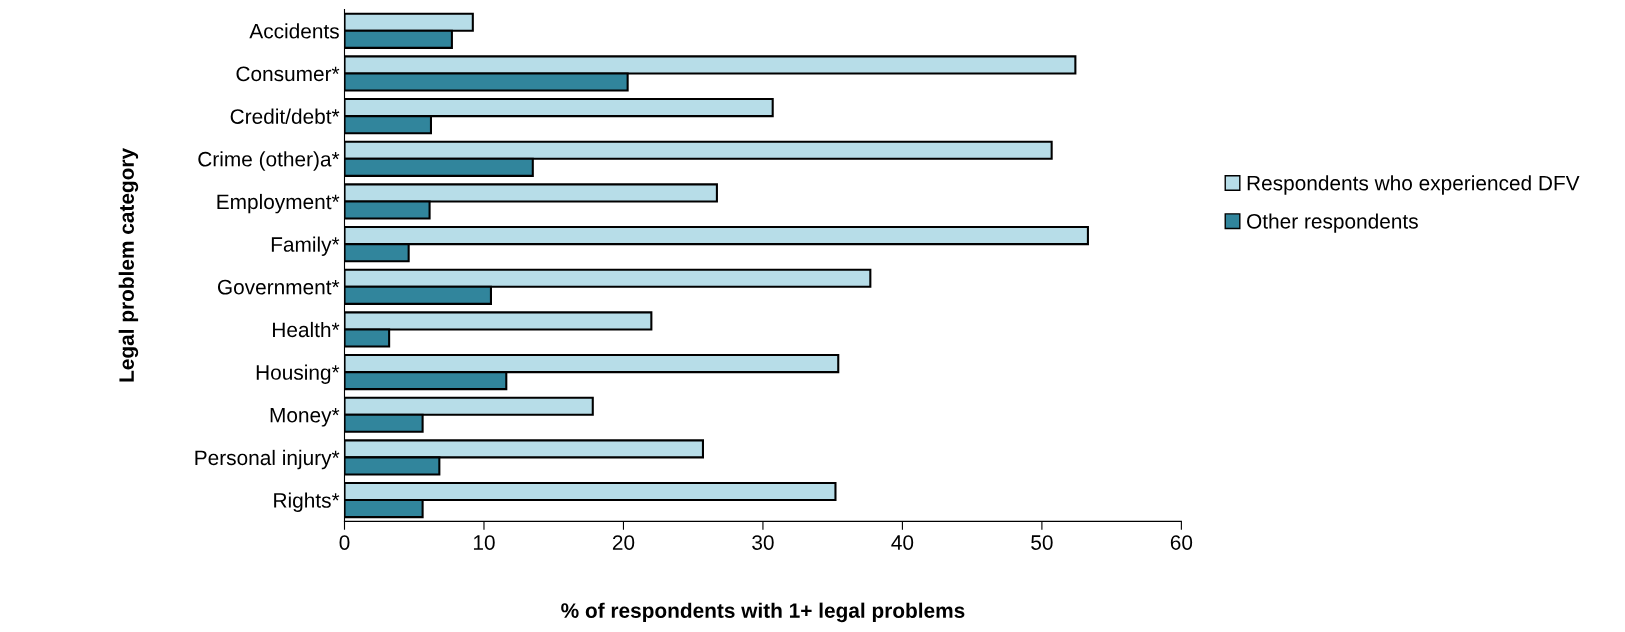 The height and width of the screenshot is (632, 1625). What do you see at coordinates (285, 116) in the screenshot?
I see `y-tick-label: Credit/debt*` at bounding box center [285, 116].